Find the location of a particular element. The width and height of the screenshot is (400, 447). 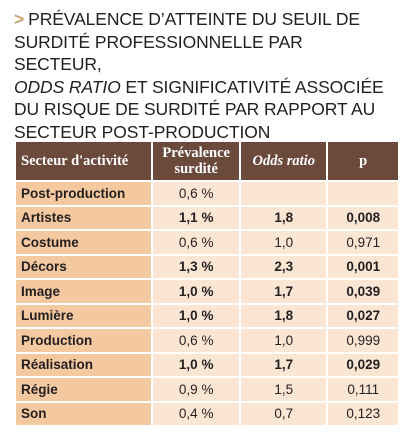

title-line-1-text: PRÉVALENCE D’ATTEINTE DU SEUIL DE is located at coordinates (194, 19).